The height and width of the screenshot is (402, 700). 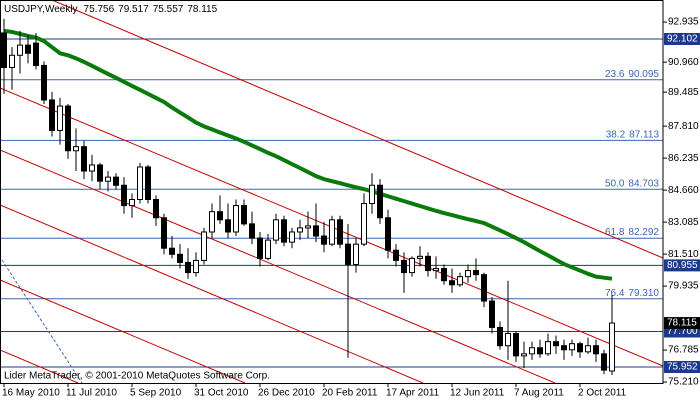 I want to click on fibo-label: 50.0 84.703, so click(x=632, y=183).